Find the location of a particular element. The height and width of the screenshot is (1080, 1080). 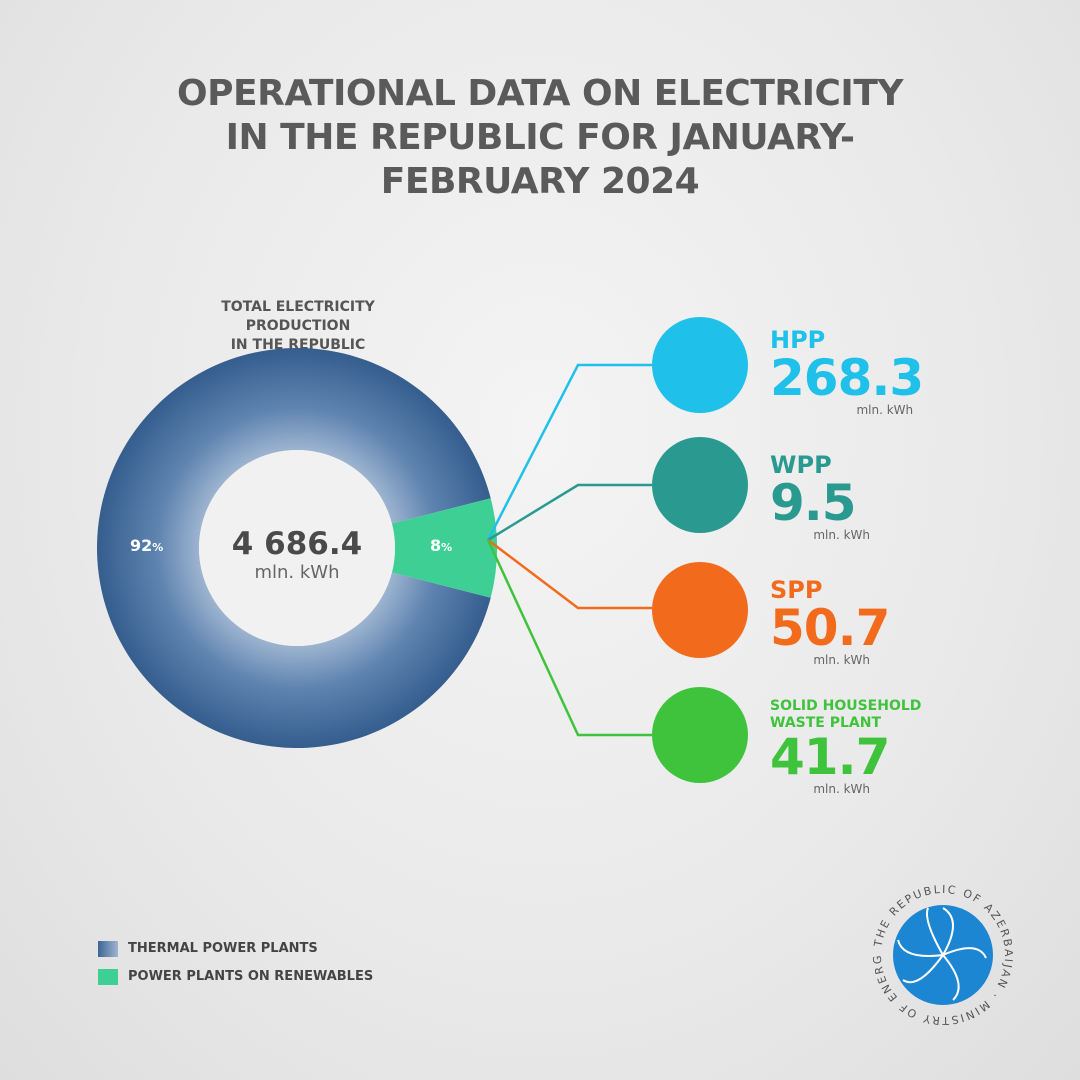

subtitle-line: TOTAL ELECTRICITY PRODUCTION is located at coordinates (298, 316).